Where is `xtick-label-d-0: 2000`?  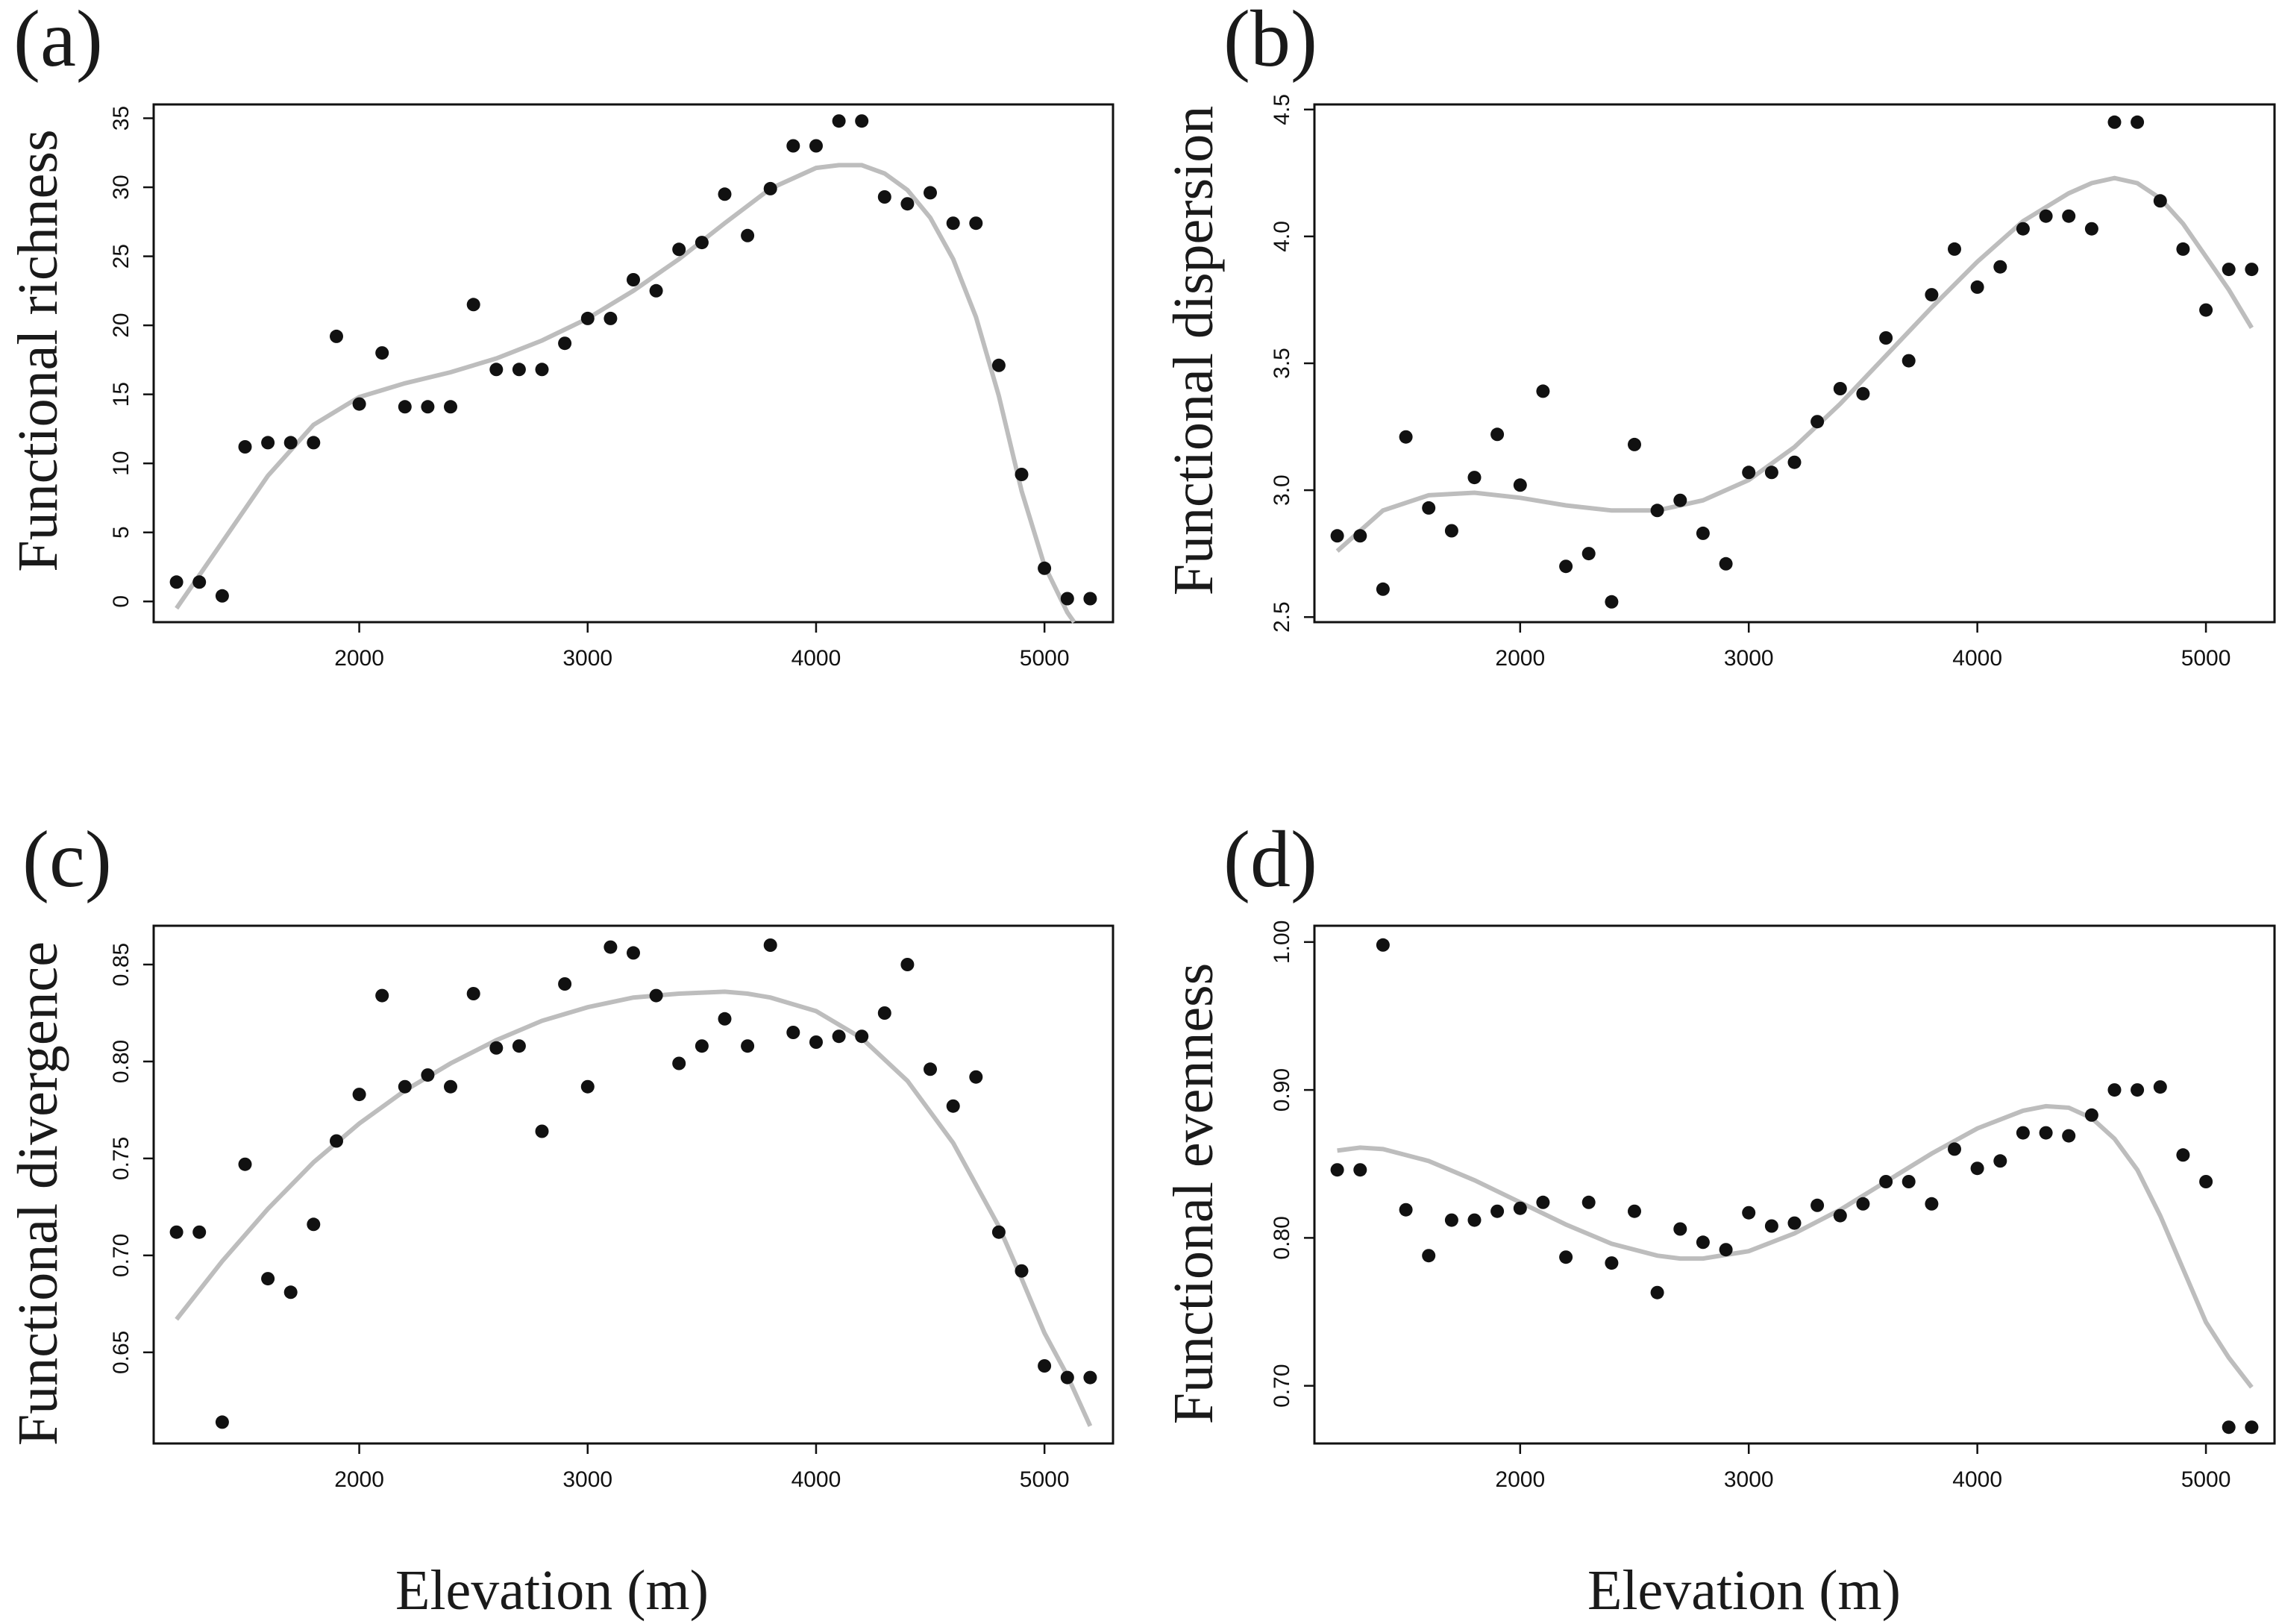
xtick-label-d-0: 2000 is located at coordinates (1520, 1479).